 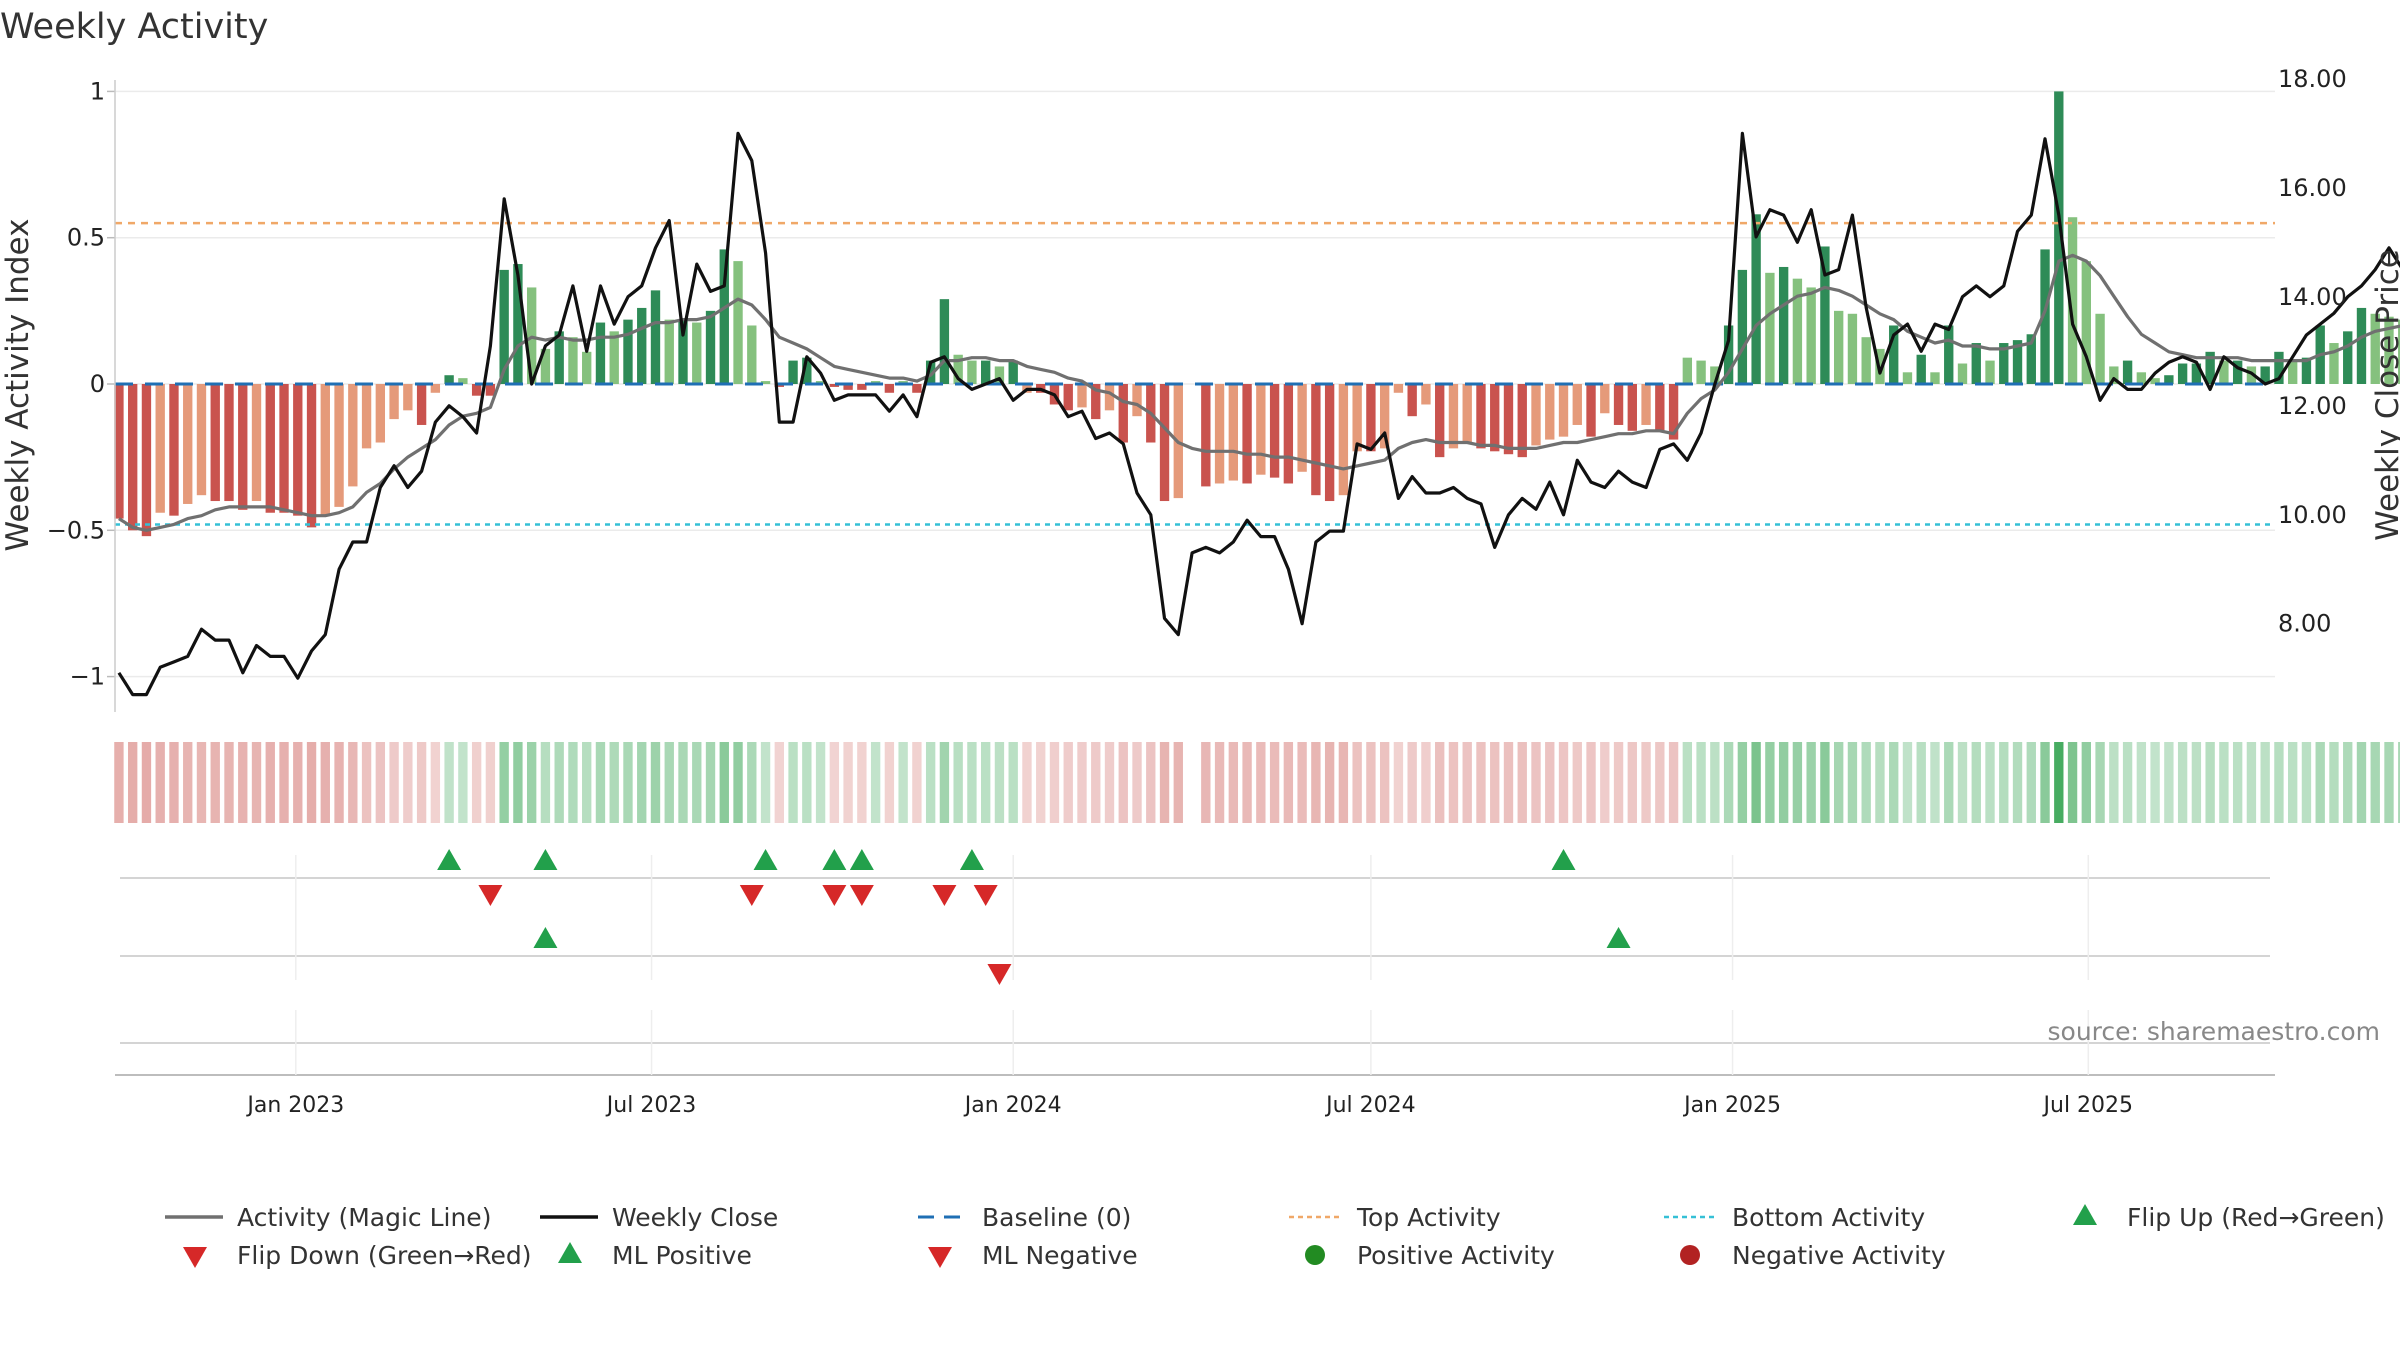 What do you see at coordinates (570, 1252) in the screenshot?
I see `legend-swatch-triangle-up` at bounding box center [570, 1252].